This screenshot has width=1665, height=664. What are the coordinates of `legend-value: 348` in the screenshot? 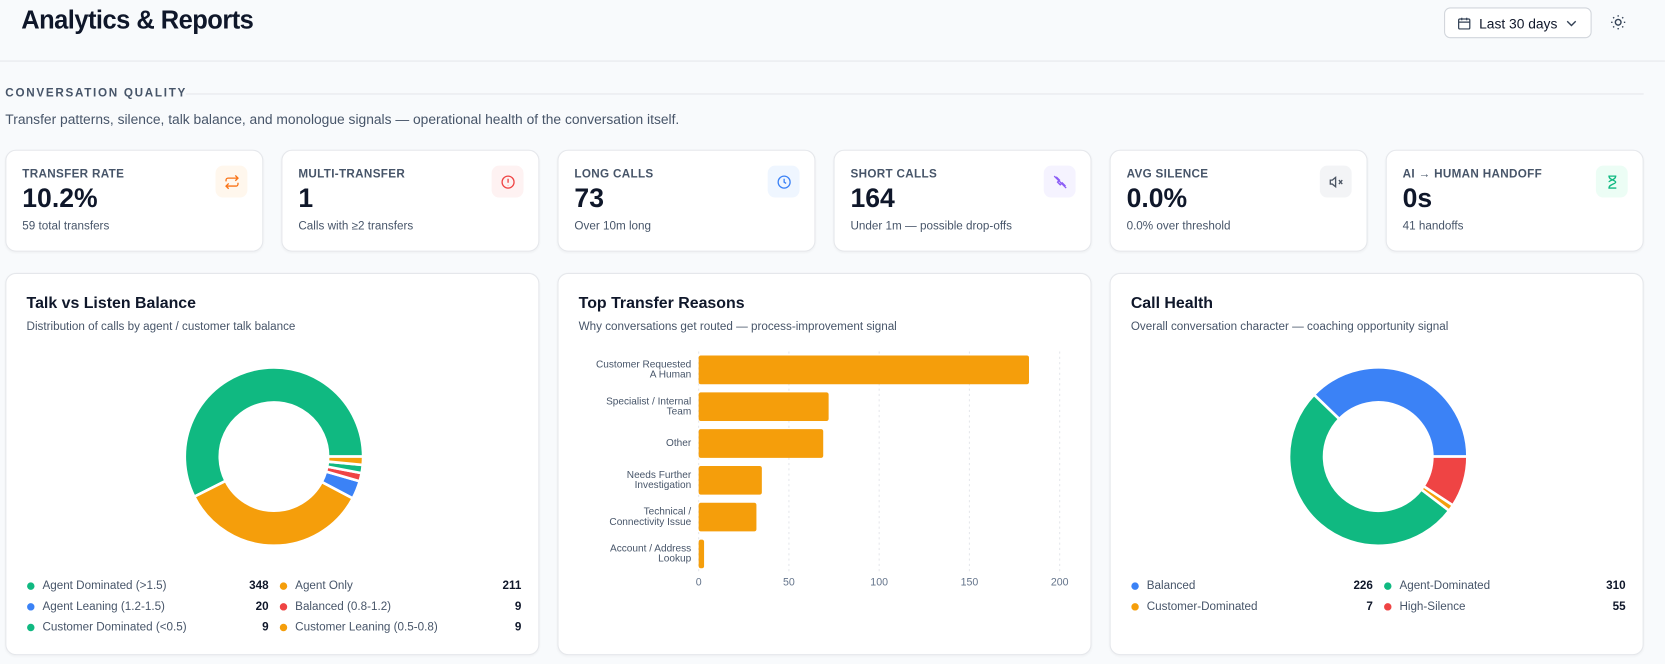 It's located at (259, 585).